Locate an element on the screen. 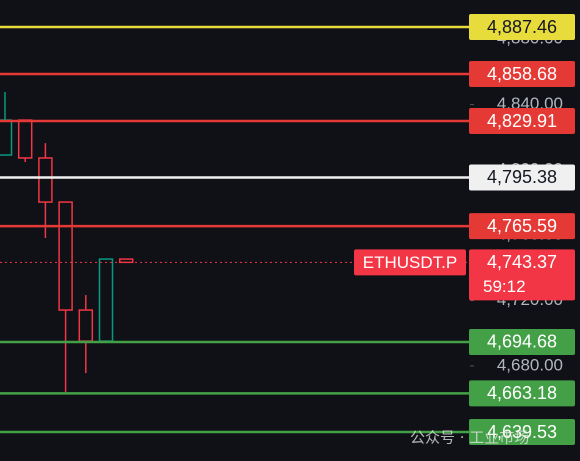  level-label: 4,887.46 is located at coordinates (522, 27).